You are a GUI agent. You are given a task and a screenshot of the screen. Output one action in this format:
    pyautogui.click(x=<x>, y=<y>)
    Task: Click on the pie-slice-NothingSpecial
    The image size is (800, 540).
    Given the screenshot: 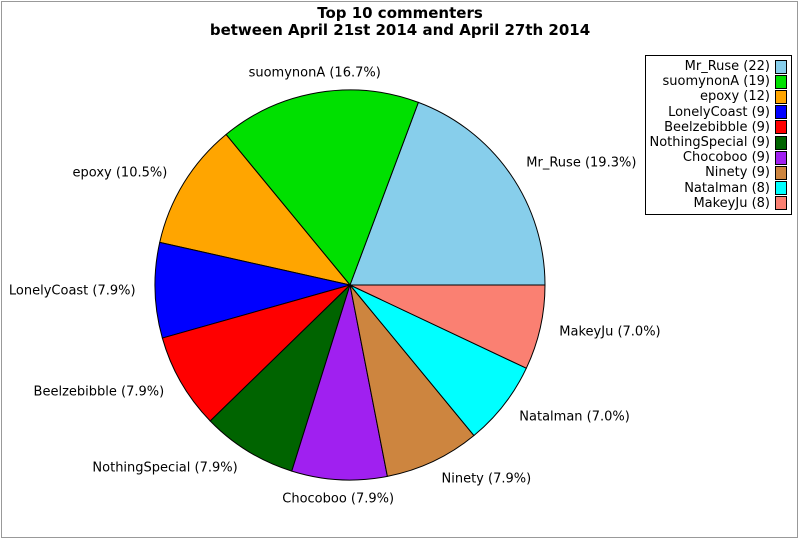 What is the action you would take?
    pyautogui.click(x=280, y=378)
    